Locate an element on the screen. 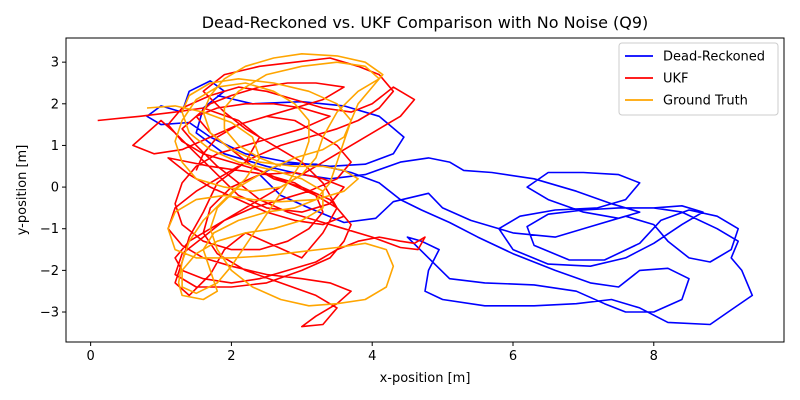 The image size is (800, 400). x-tick-label: 4 is located at coordinates (372, 356).